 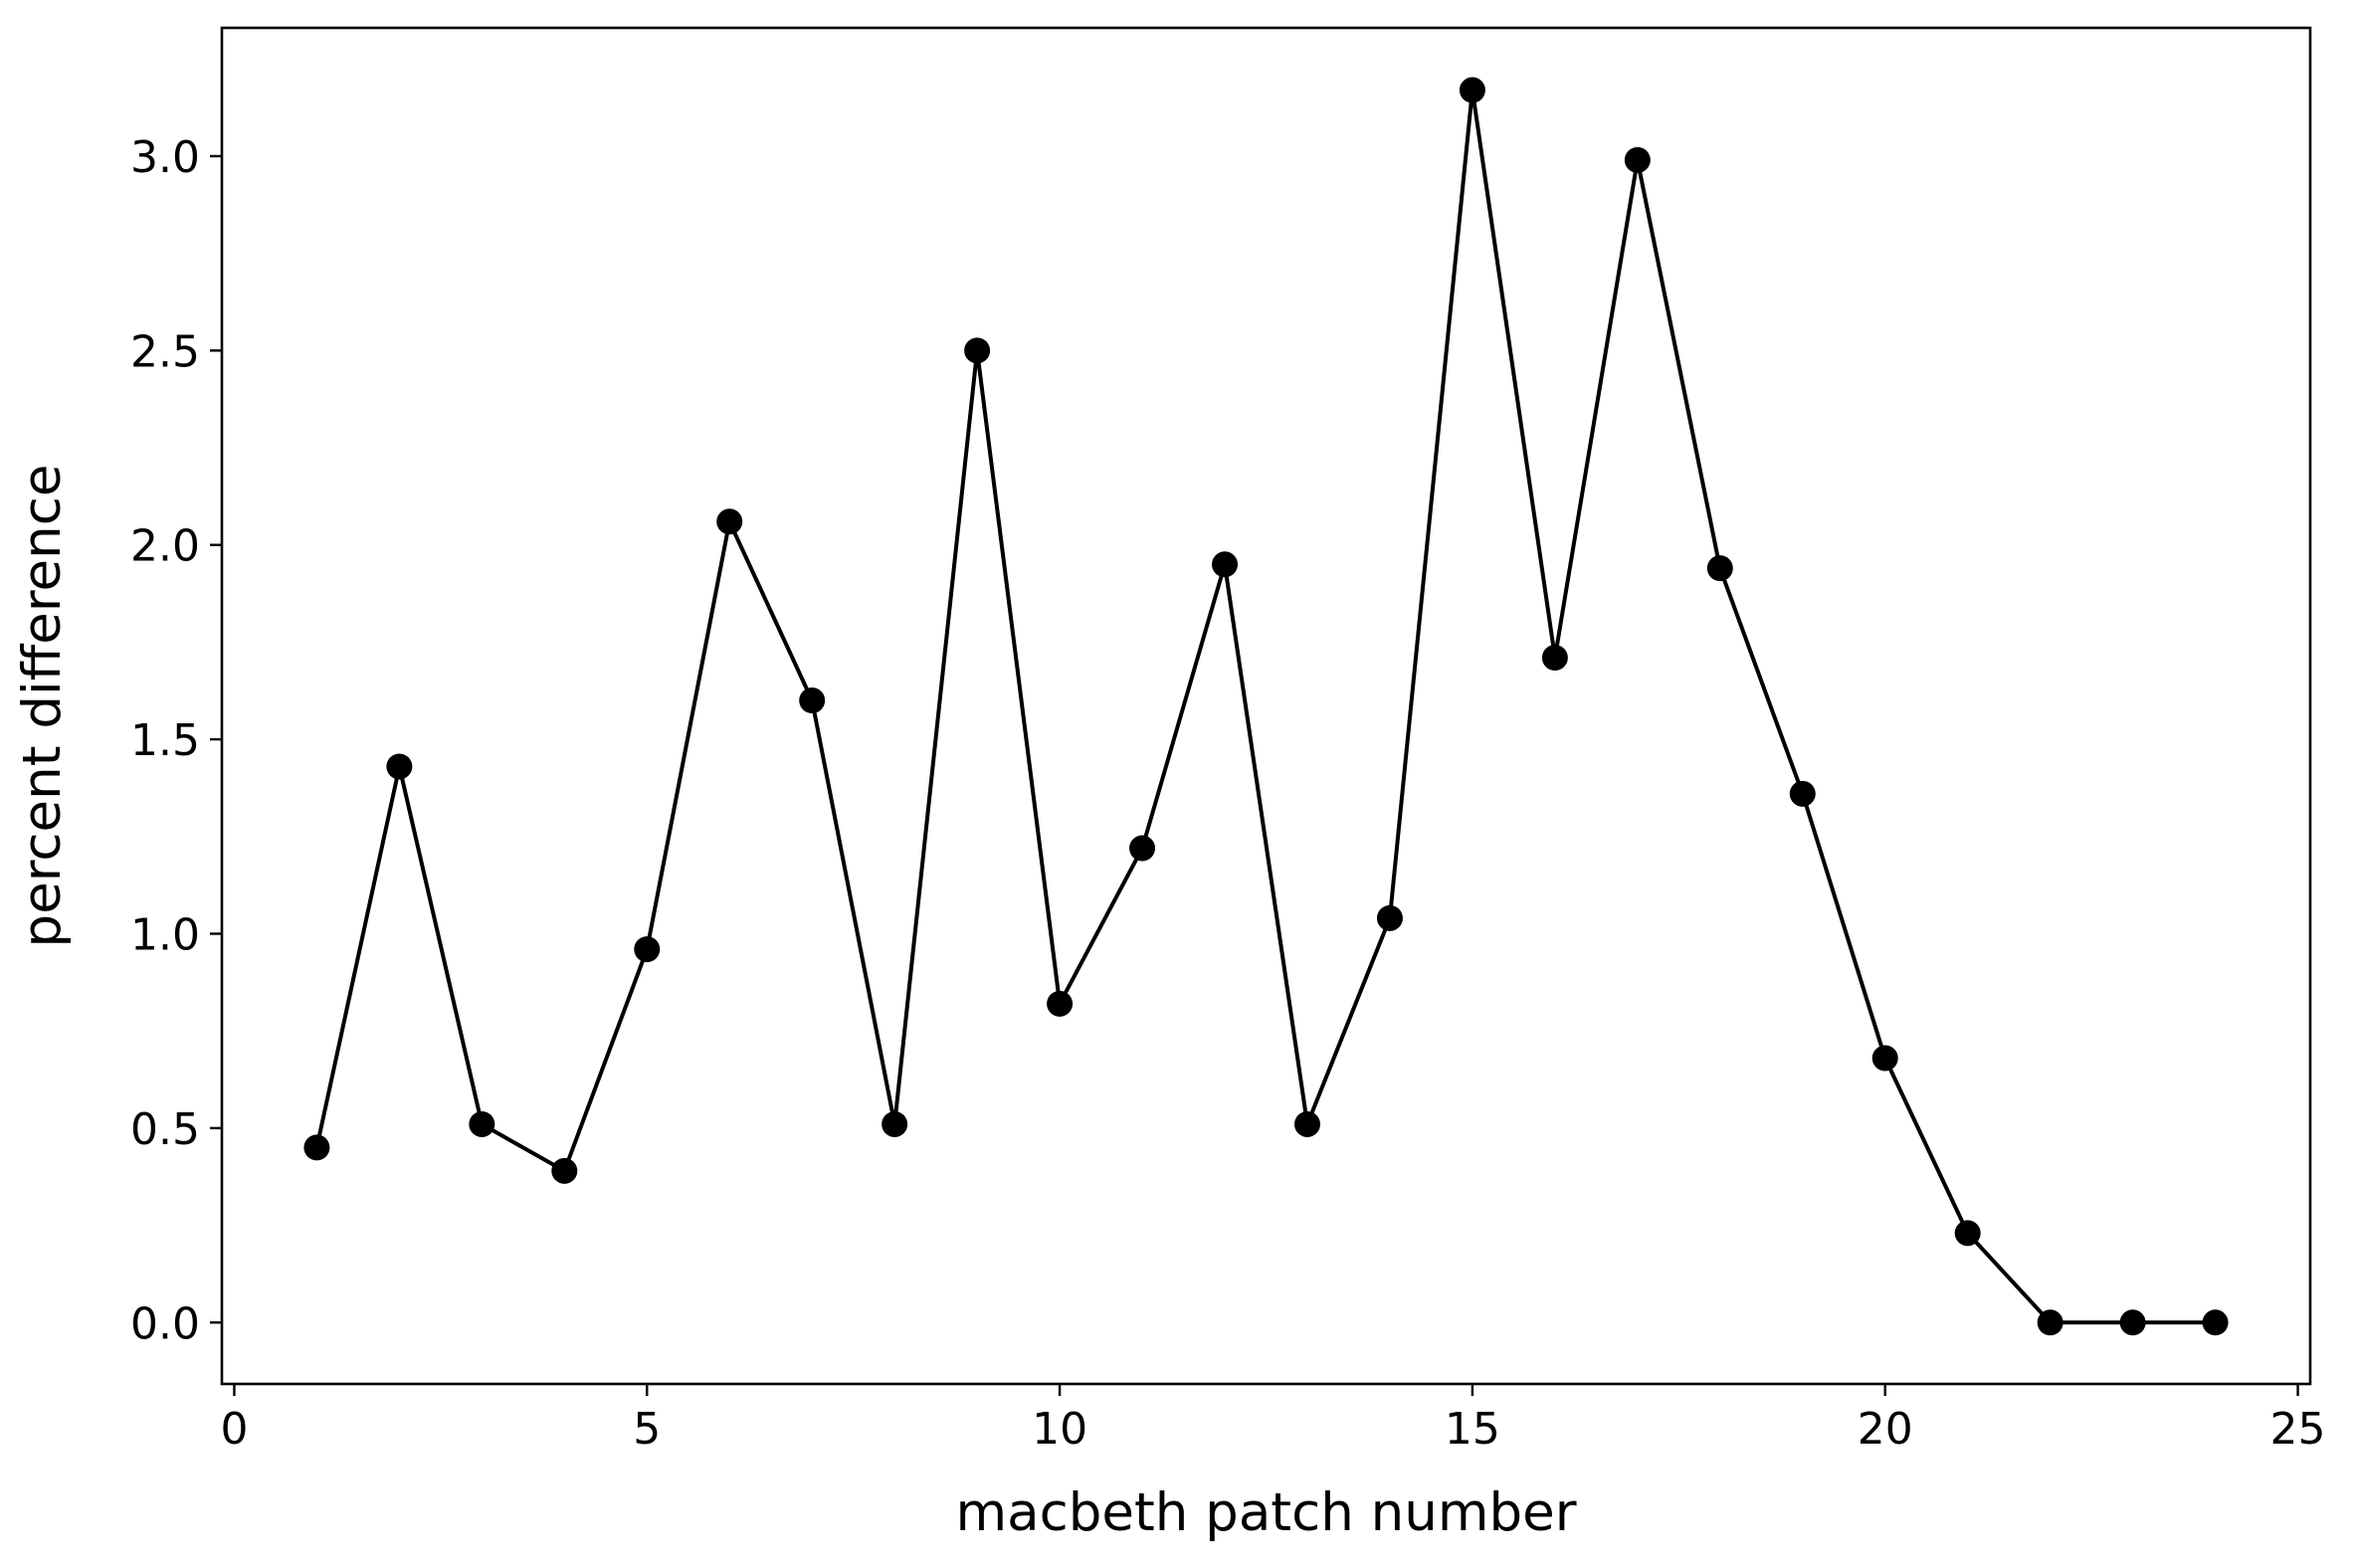 I want to click on x-tick-label: 5, so click(x=647, y=1429).